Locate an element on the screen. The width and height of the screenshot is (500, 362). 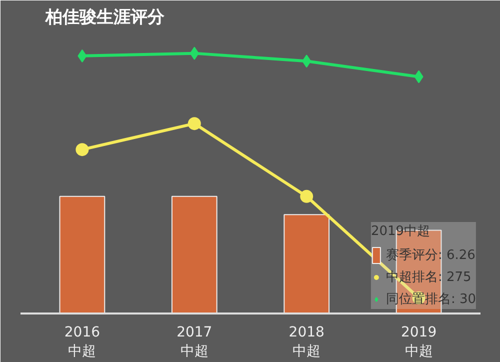
x-tick-label: 2018 中超 is located at coordinates (306, 342).